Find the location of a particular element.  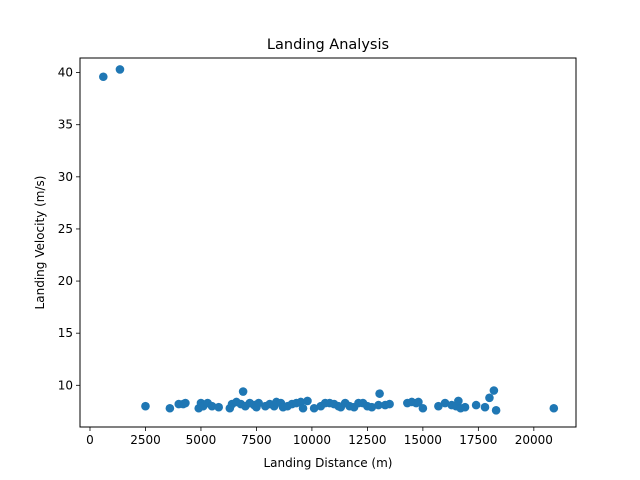

y-tick-label: 15 is located at coordinates (65, 333).